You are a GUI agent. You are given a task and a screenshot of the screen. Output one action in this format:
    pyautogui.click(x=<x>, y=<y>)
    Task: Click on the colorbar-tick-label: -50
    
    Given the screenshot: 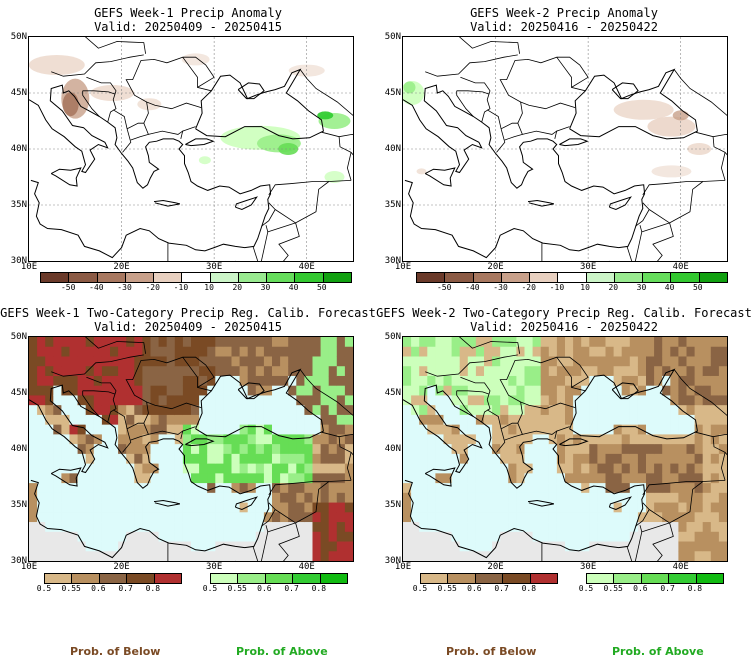 What is the action you would take?
    pyautogui.click(x=68, y=287)
    